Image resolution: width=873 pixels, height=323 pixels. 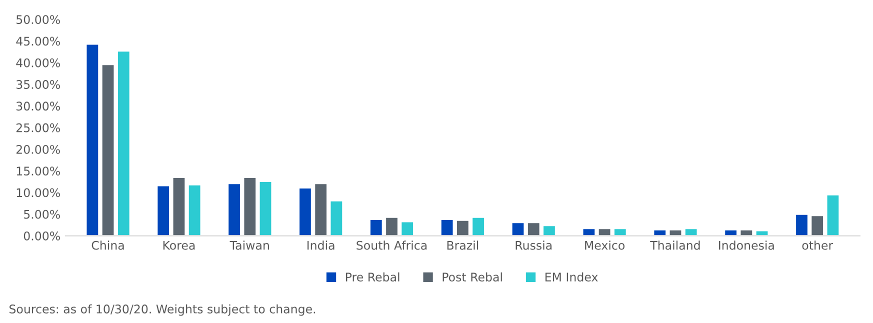 What do you see at coordinates (746, 245) in the screenshot?
I see `x-tick-label: Indonesia` at bounding box center [746, 245].